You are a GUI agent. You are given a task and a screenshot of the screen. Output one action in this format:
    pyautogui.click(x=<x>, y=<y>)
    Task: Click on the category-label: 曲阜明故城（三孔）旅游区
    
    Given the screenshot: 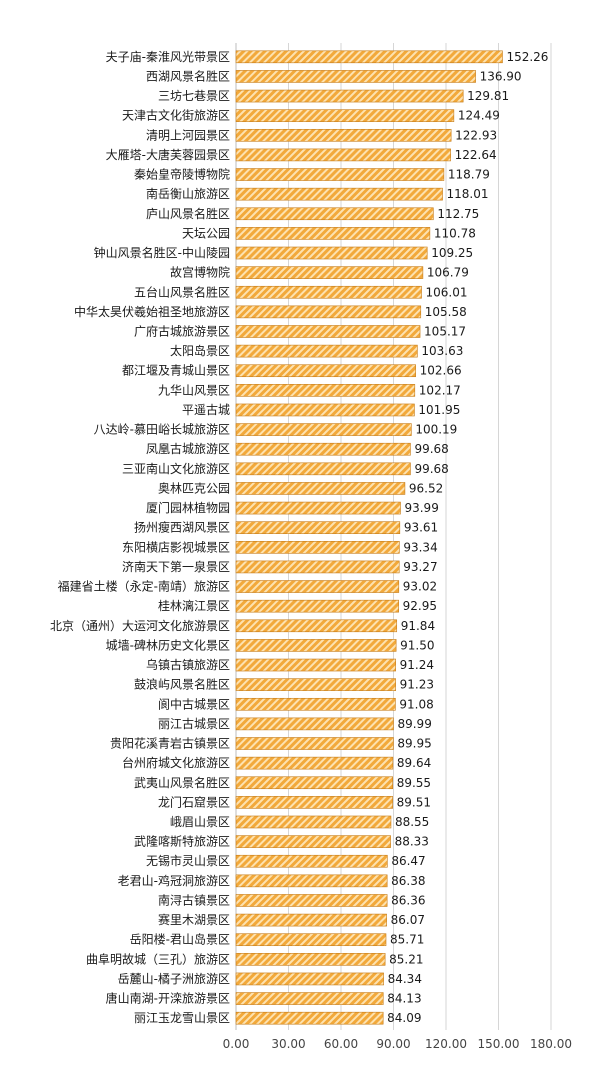 What is the action you would take?
    pyautogui.click(x=158, y=958)
    